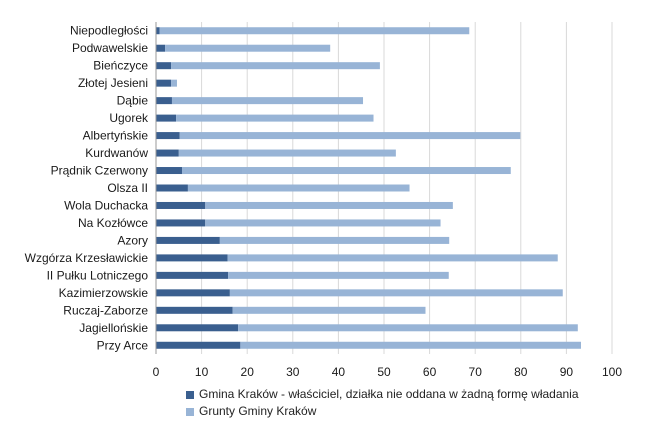 The width and height of the screenshot is (664, 426). Describe the element at coordinates (567, 372) in the screenshot. I see `x-tick-label: 90` at that location.